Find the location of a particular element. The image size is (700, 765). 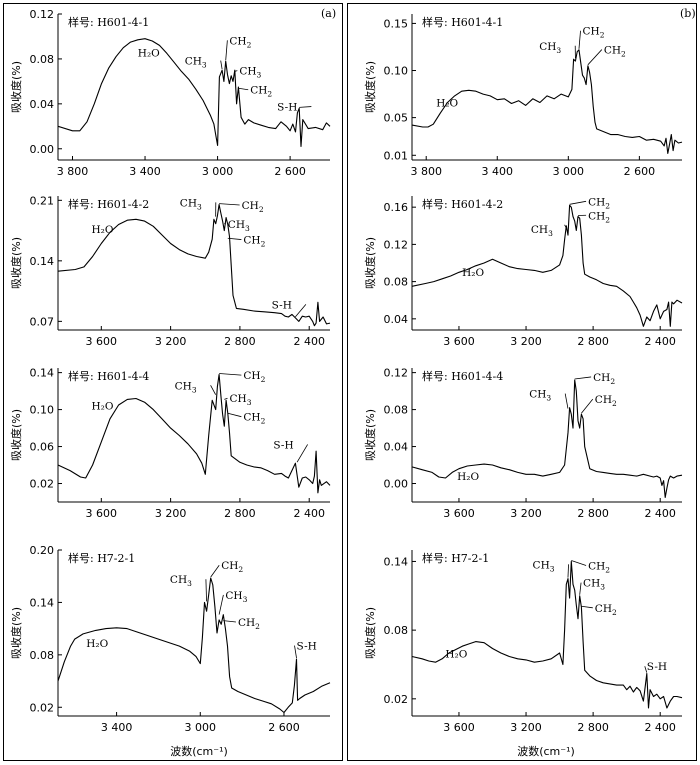

x-tick-label-a-2-1: 3 200 is located at coordinates (171, 341).